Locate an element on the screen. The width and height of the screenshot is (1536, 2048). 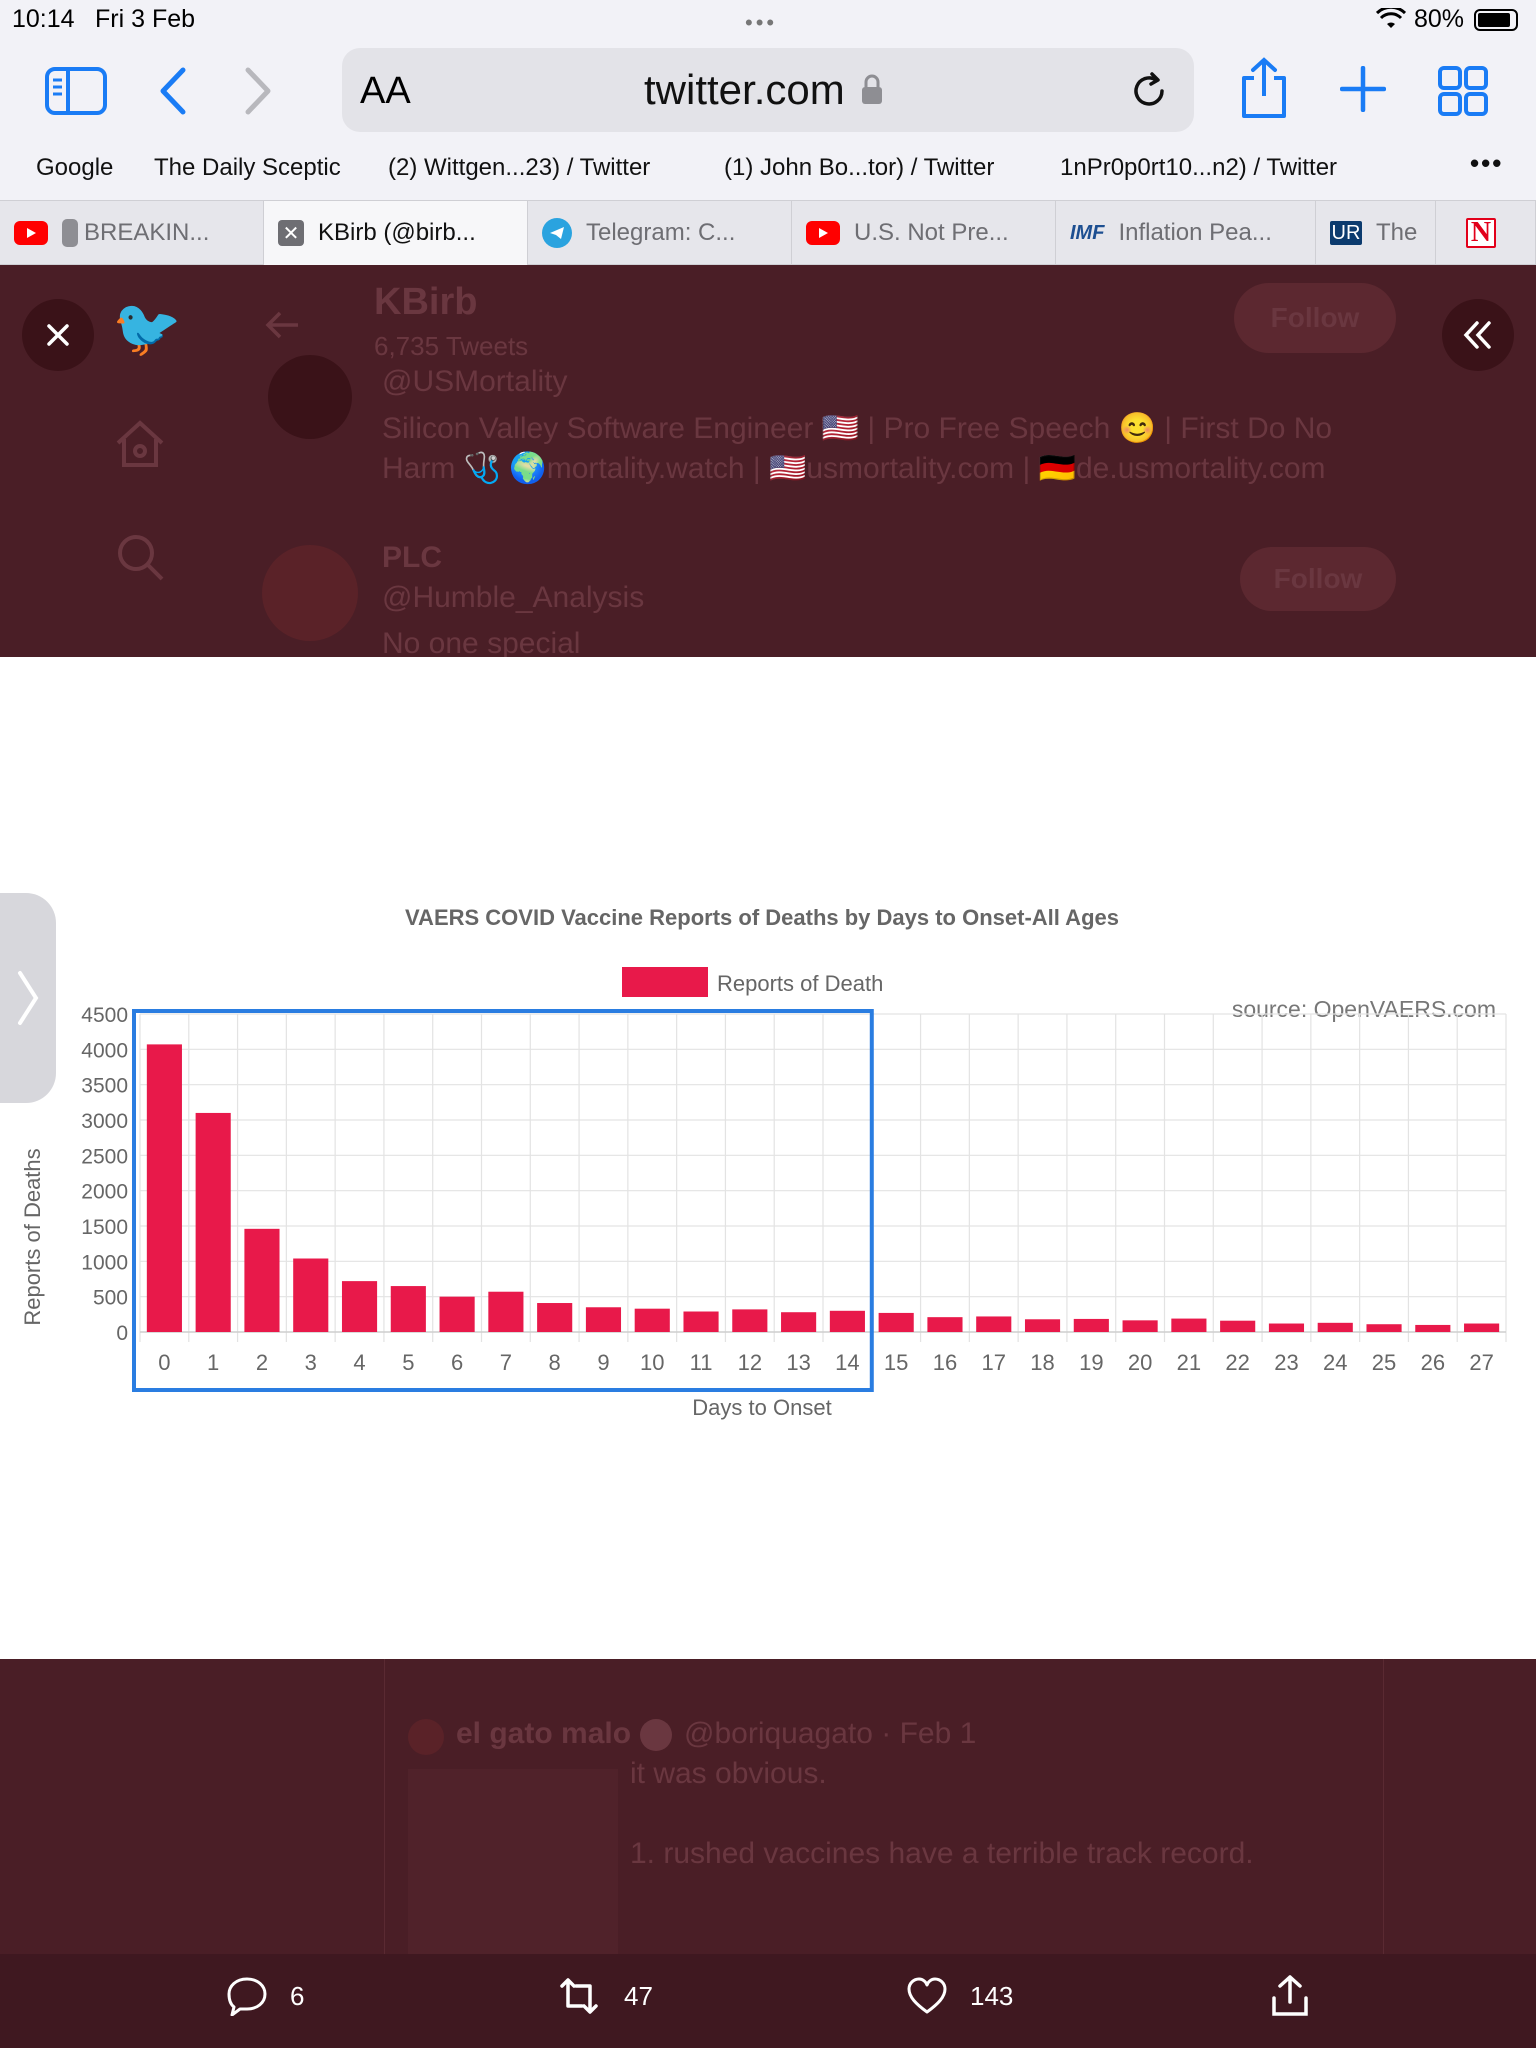
new-tab-icon is located at coordinates (1363, 89).